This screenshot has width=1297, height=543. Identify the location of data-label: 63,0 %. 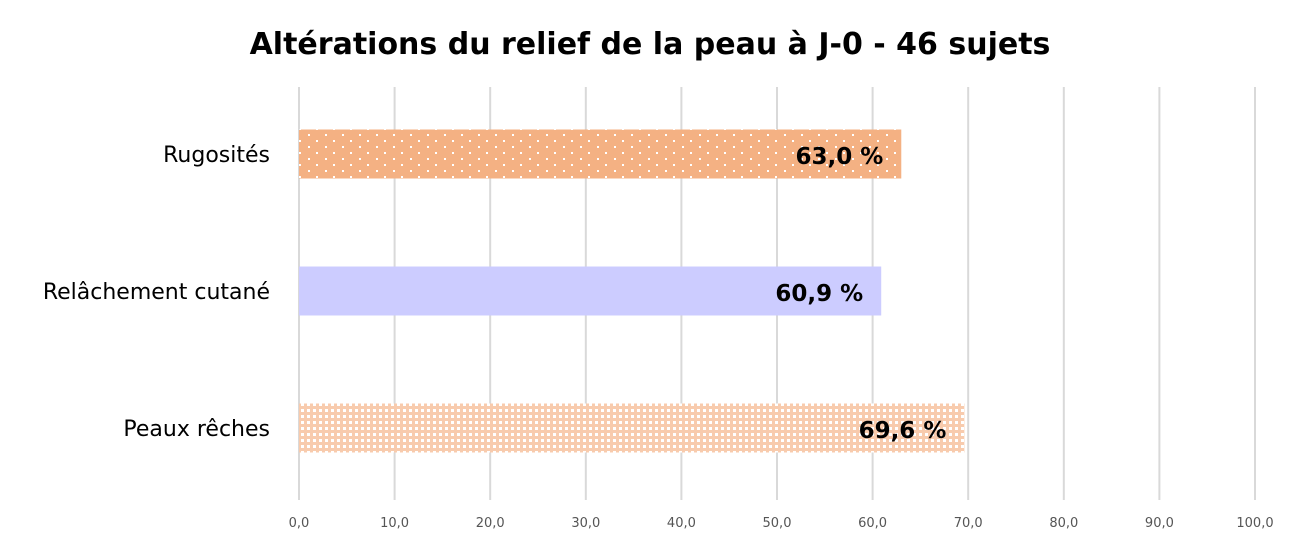
(839, 157).